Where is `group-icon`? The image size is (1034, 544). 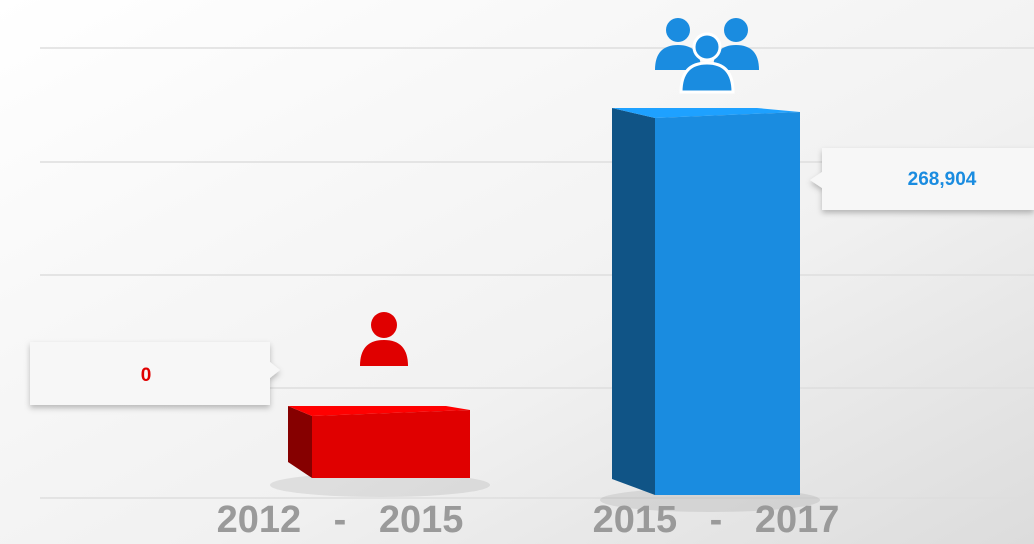 group-icon is located at coordinates (707, 56).